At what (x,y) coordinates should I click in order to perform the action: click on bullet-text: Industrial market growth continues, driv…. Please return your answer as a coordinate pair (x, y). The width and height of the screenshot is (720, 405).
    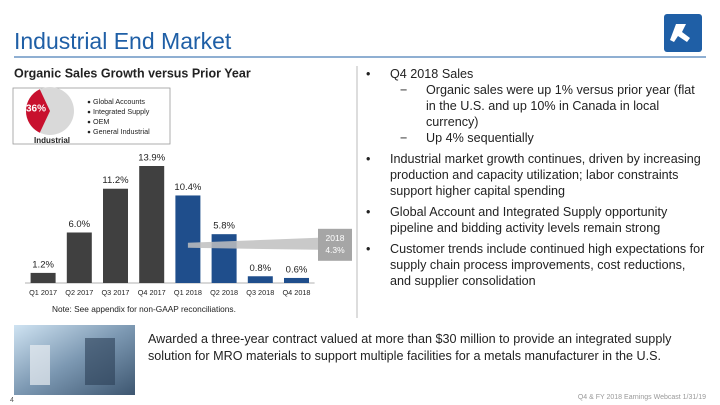
    Looking at the image, I should click on (545, 175).